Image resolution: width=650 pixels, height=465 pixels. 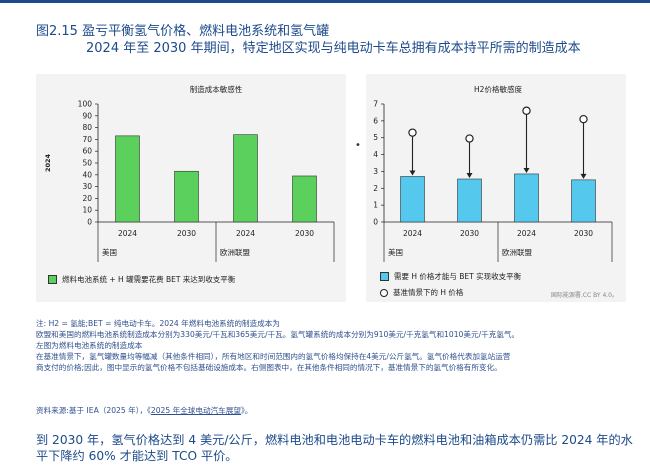 I want to click on legend-swatch-blue, so click(x=384, y=276).